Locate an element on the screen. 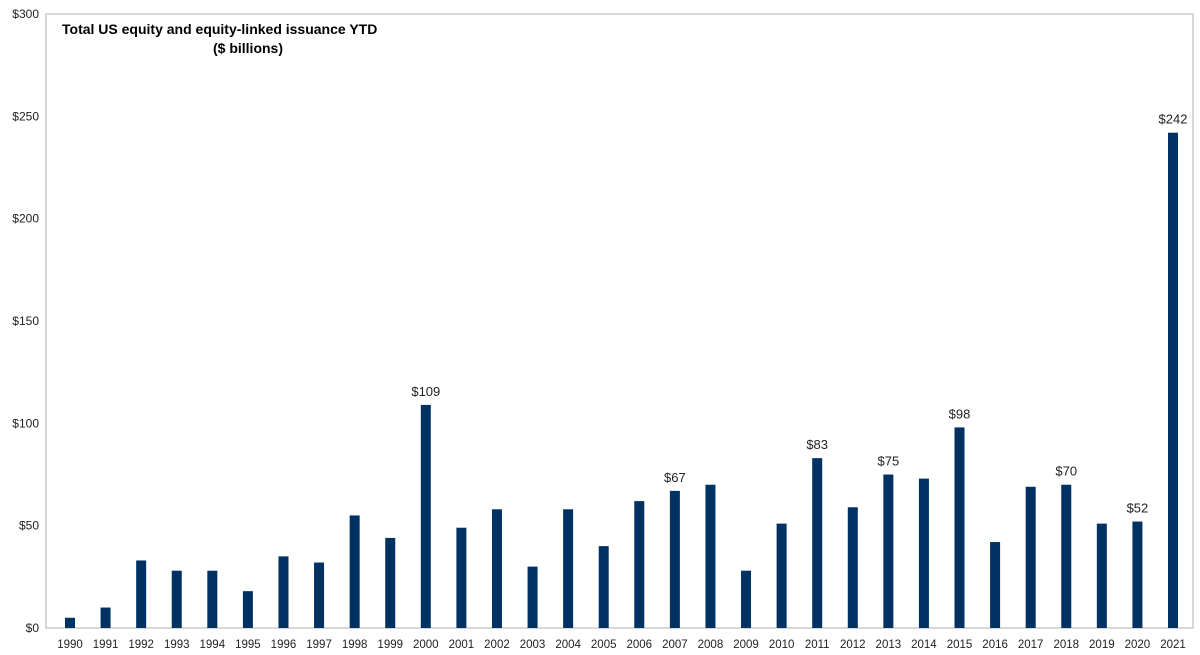  bar-1995 is located at coordinates (247, 609).